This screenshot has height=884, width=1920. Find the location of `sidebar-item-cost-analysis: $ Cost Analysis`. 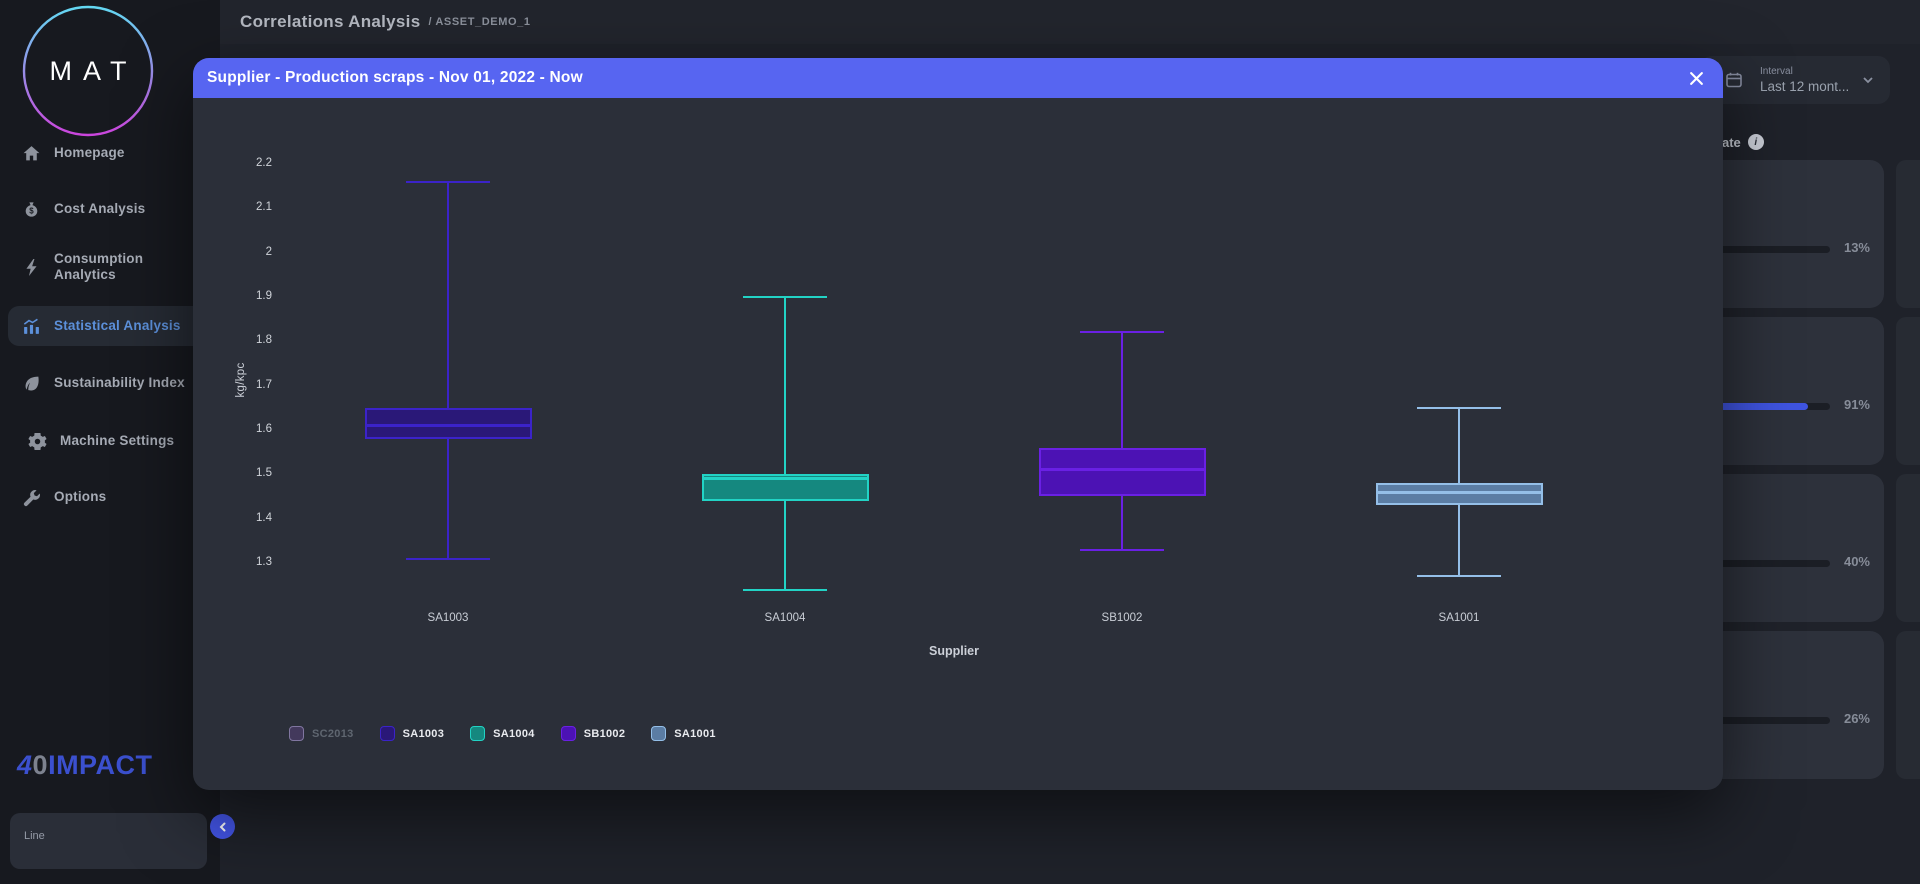

sidebar-item-cost-analysis: $ Cost Analysis is located at coordinates (110, 209).